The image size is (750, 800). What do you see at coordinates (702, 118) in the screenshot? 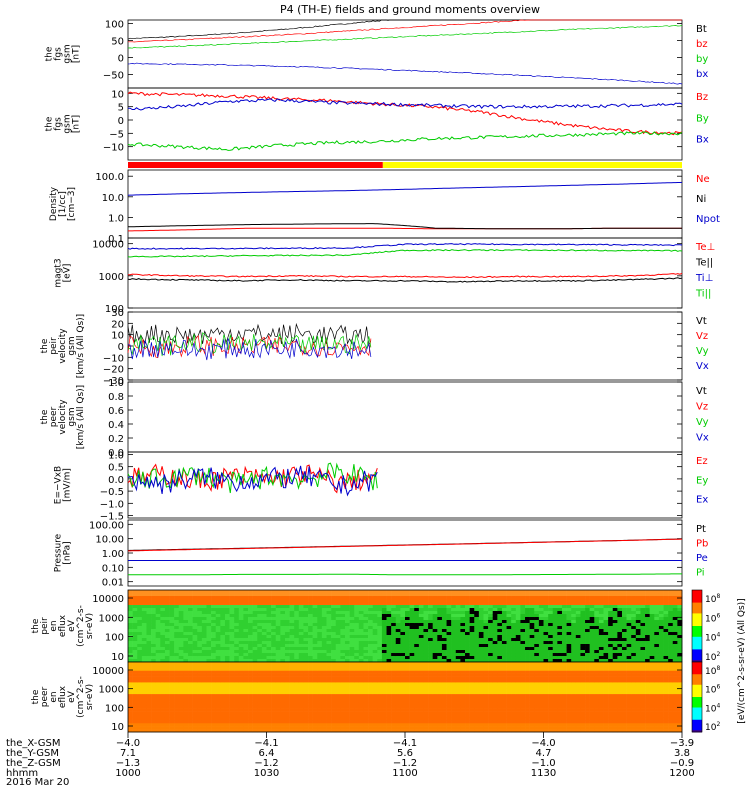
I see `legend-entry: By` at bounding box center [702, 118].